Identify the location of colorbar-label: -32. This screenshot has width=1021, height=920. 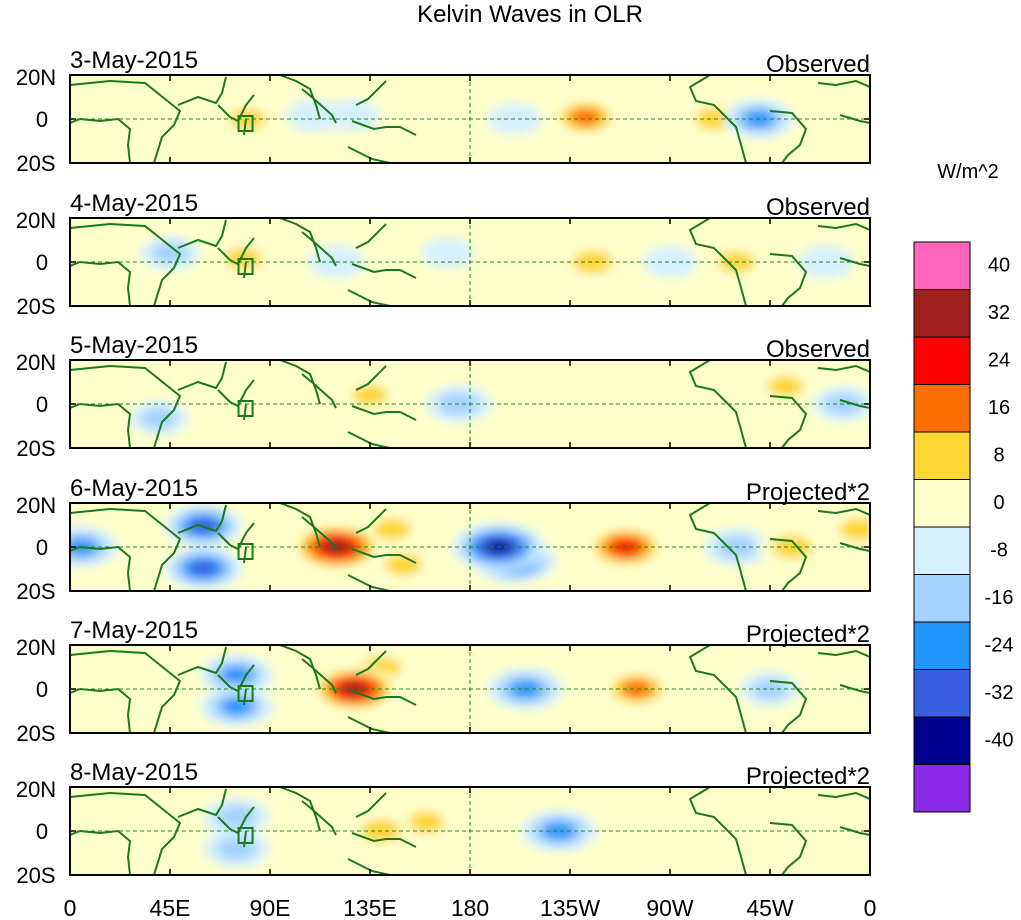
(999, 693).